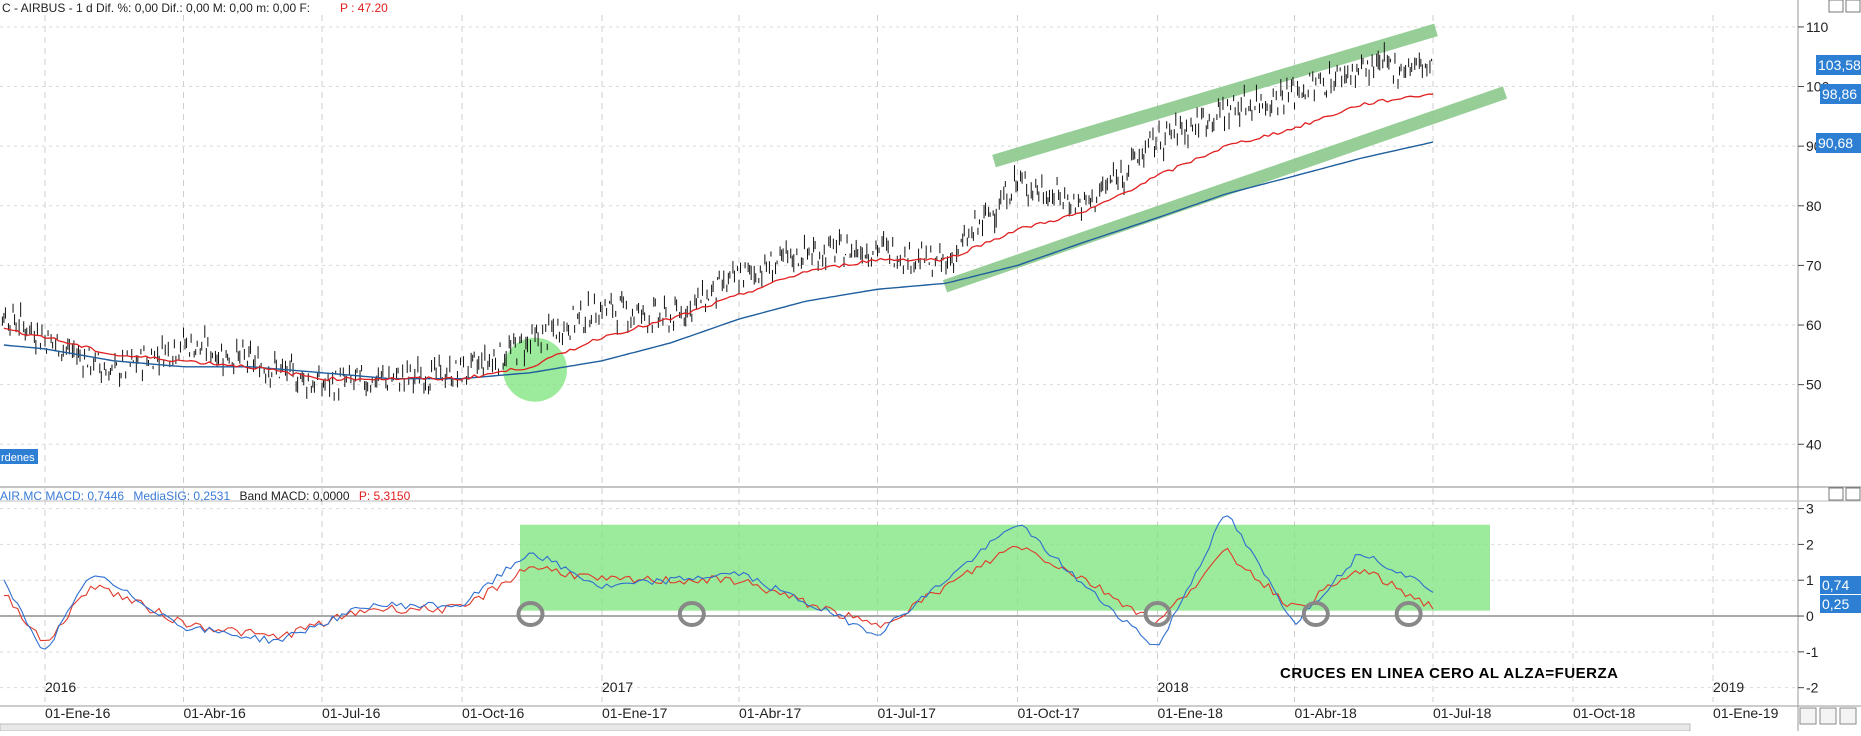 Image resolution: width=1861 pixels, height=736 pixels. What do you see at coordinates (635, 713) in the screenshot?
I see `x-tick-label: 01-Ene-17` at bounding box center [635, 713].